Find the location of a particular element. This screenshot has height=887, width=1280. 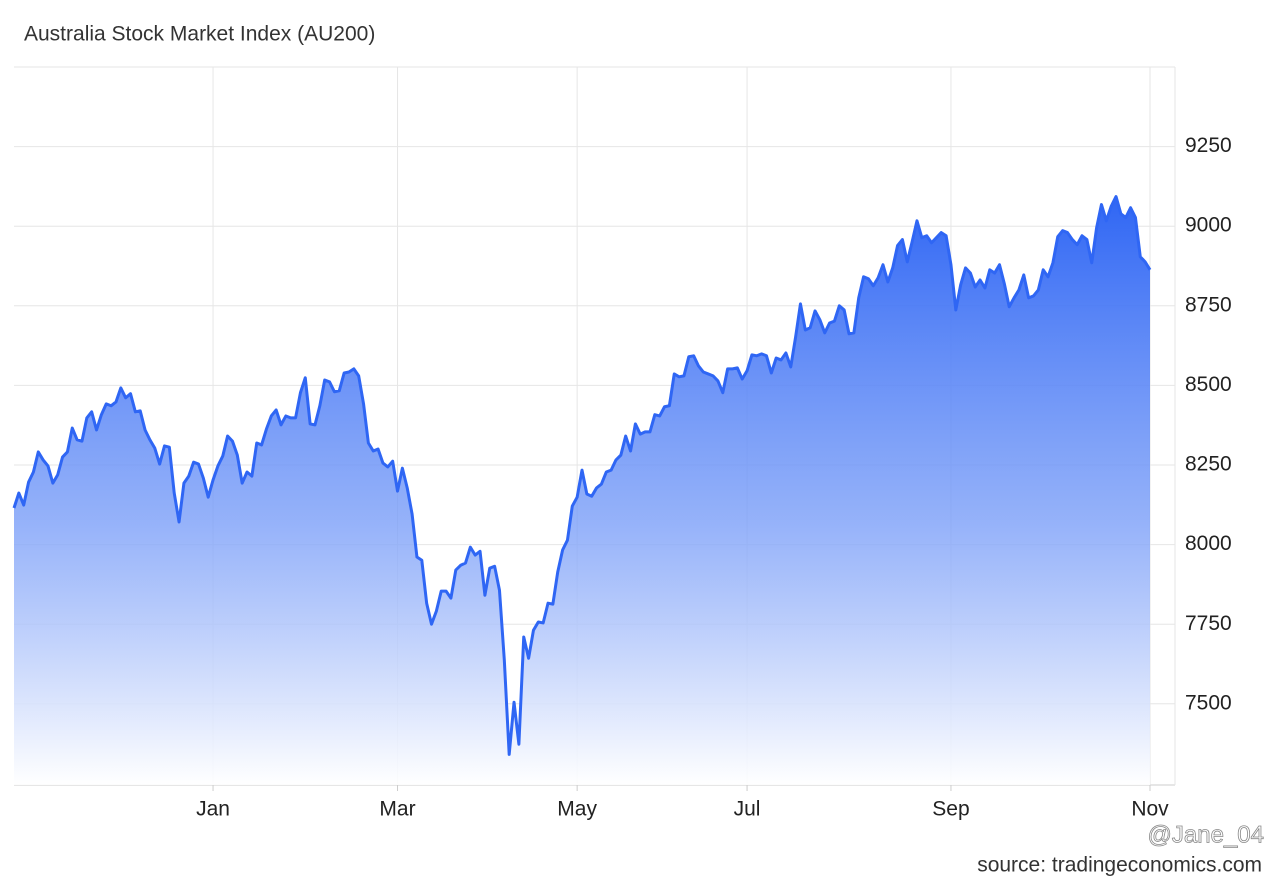

y-tick-label: 9250 is located at coordinates (1208, 145).